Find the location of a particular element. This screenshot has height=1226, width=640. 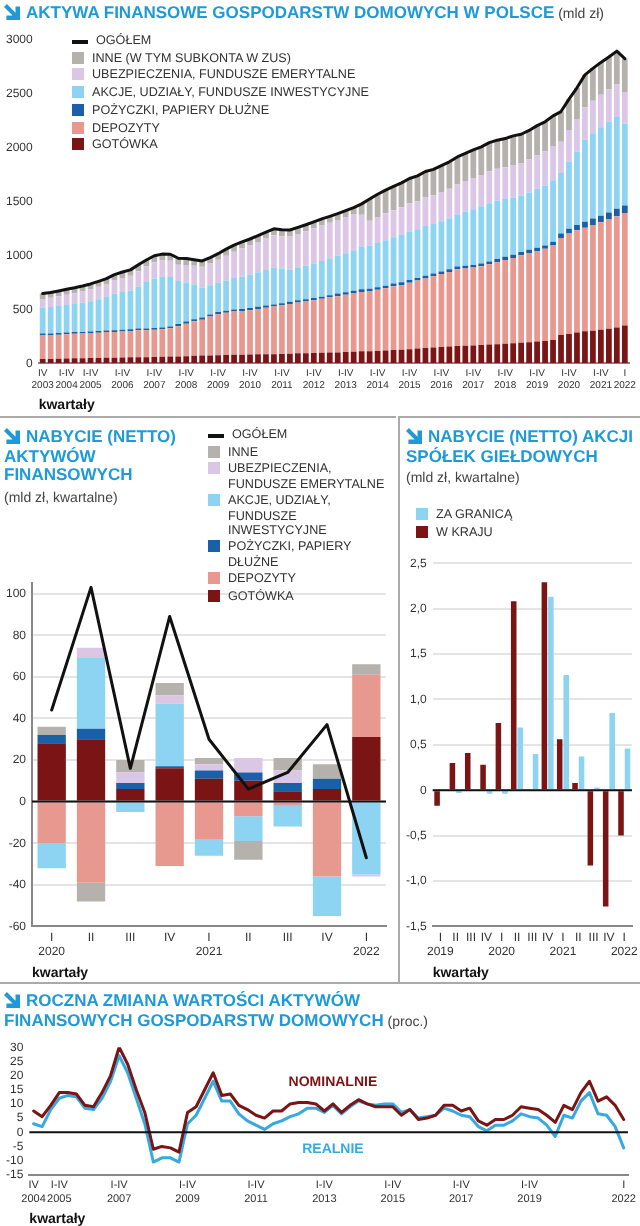

chart-title: NABYCIE (NETTO) AKTYWÓW FINANSOWYCH is located at coordinates (90, 455).